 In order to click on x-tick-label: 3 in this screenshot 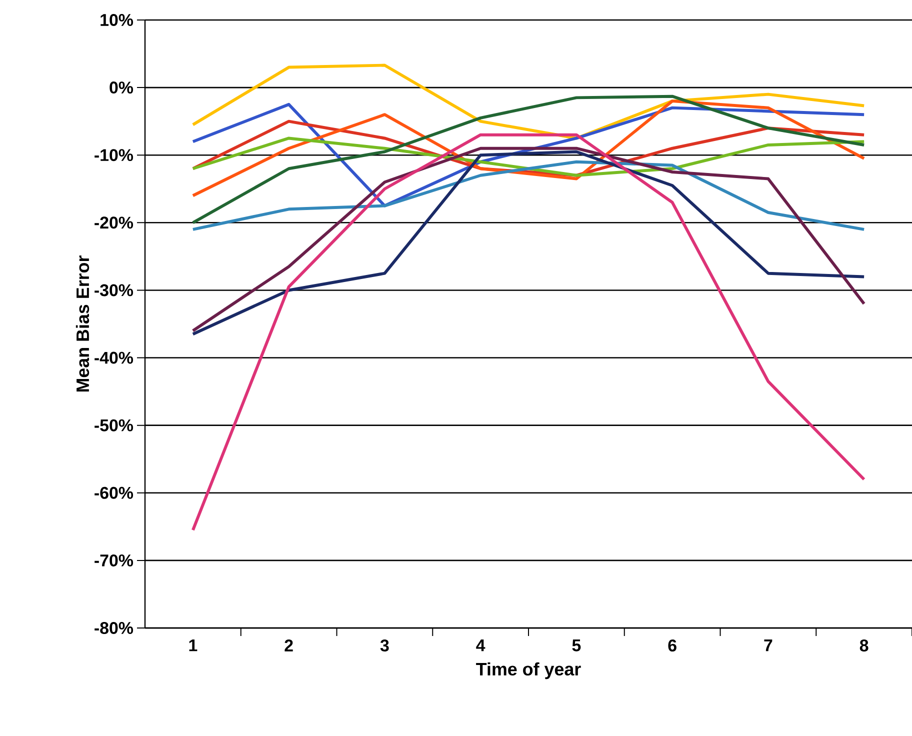, I will do `click(384, 646)`.